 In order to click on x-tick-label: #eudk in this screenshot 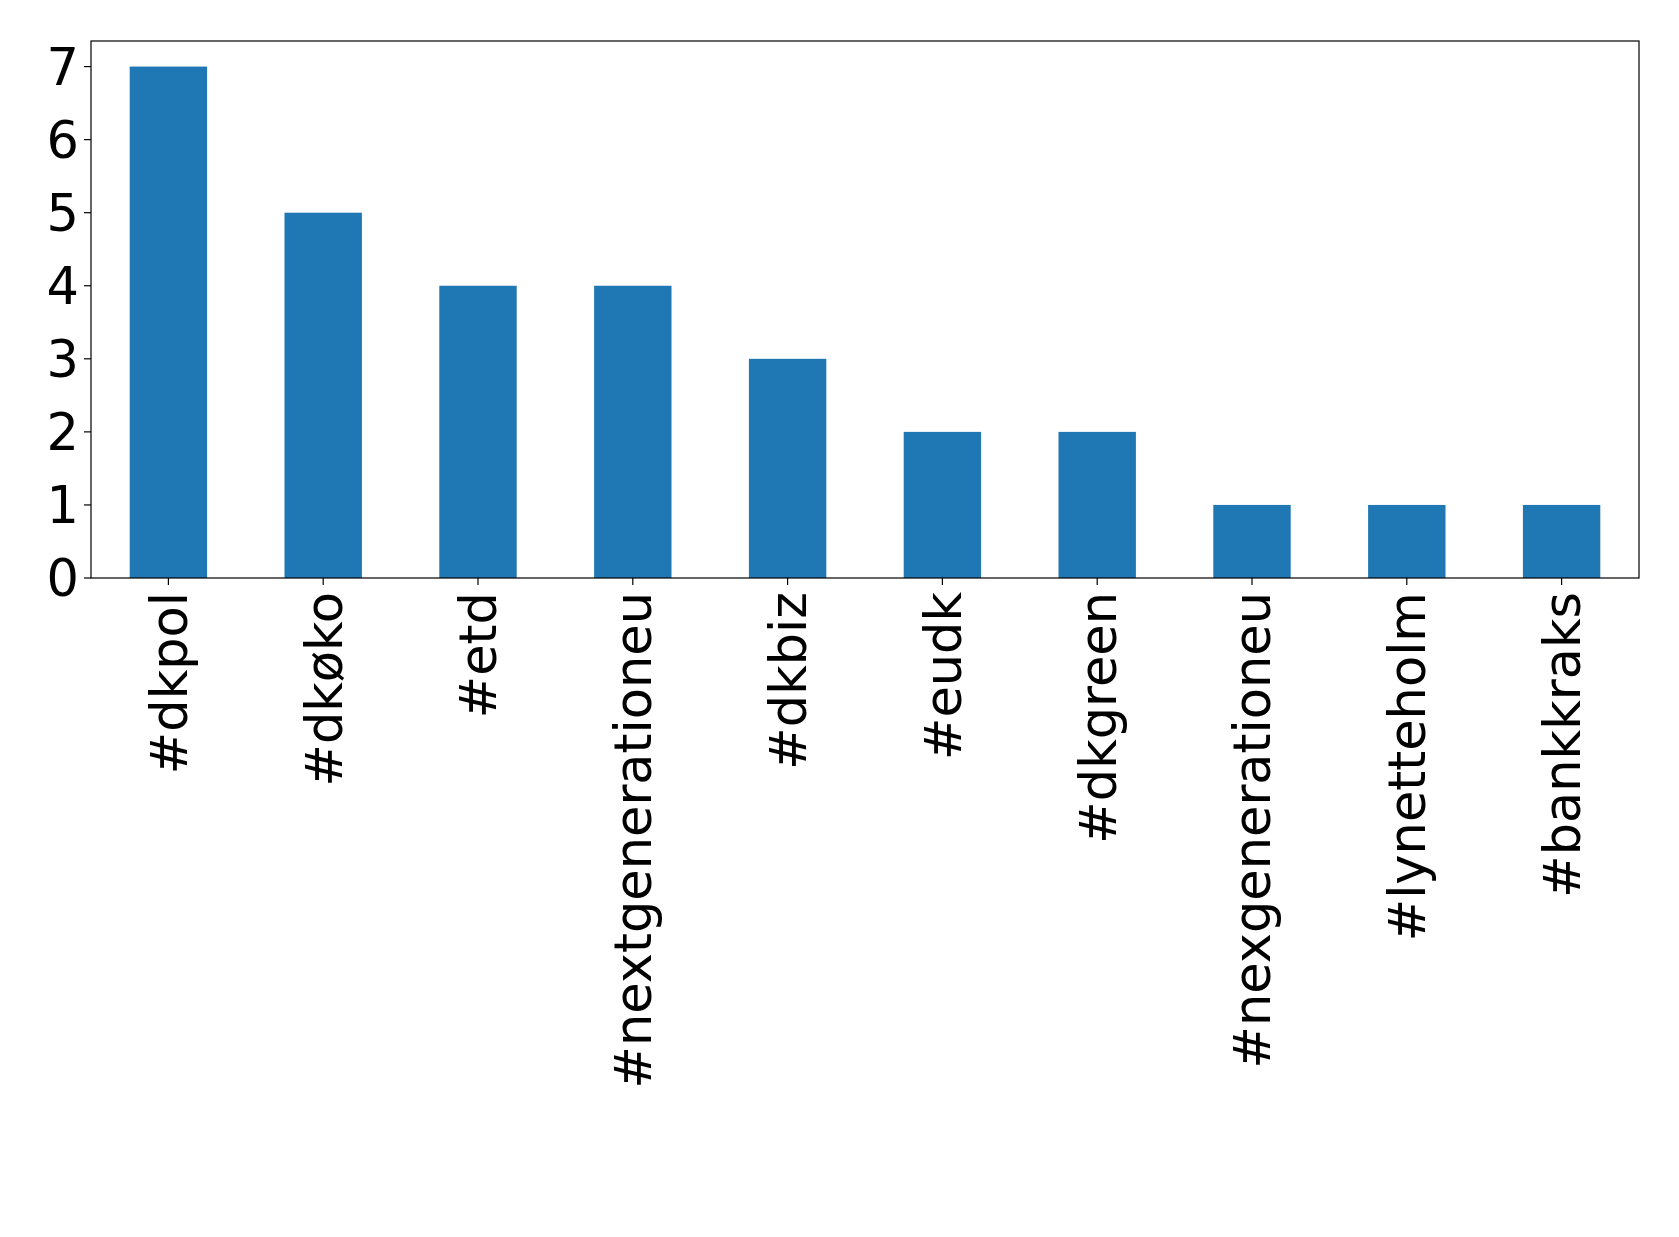, I will do `click(943, 676)`.